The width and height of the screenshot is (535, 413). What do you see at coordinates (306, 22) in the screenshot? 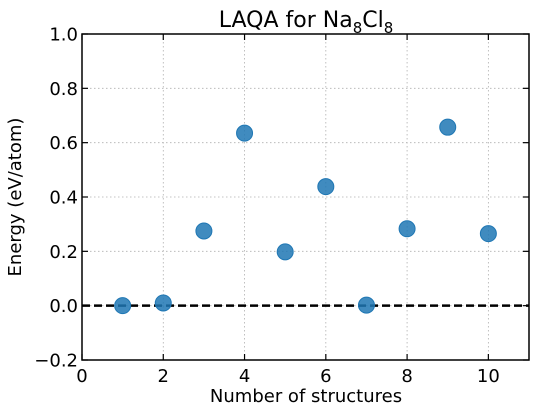
I see `chart-title: LAQA for Na8Cl8` at bounding box center [306, 22].